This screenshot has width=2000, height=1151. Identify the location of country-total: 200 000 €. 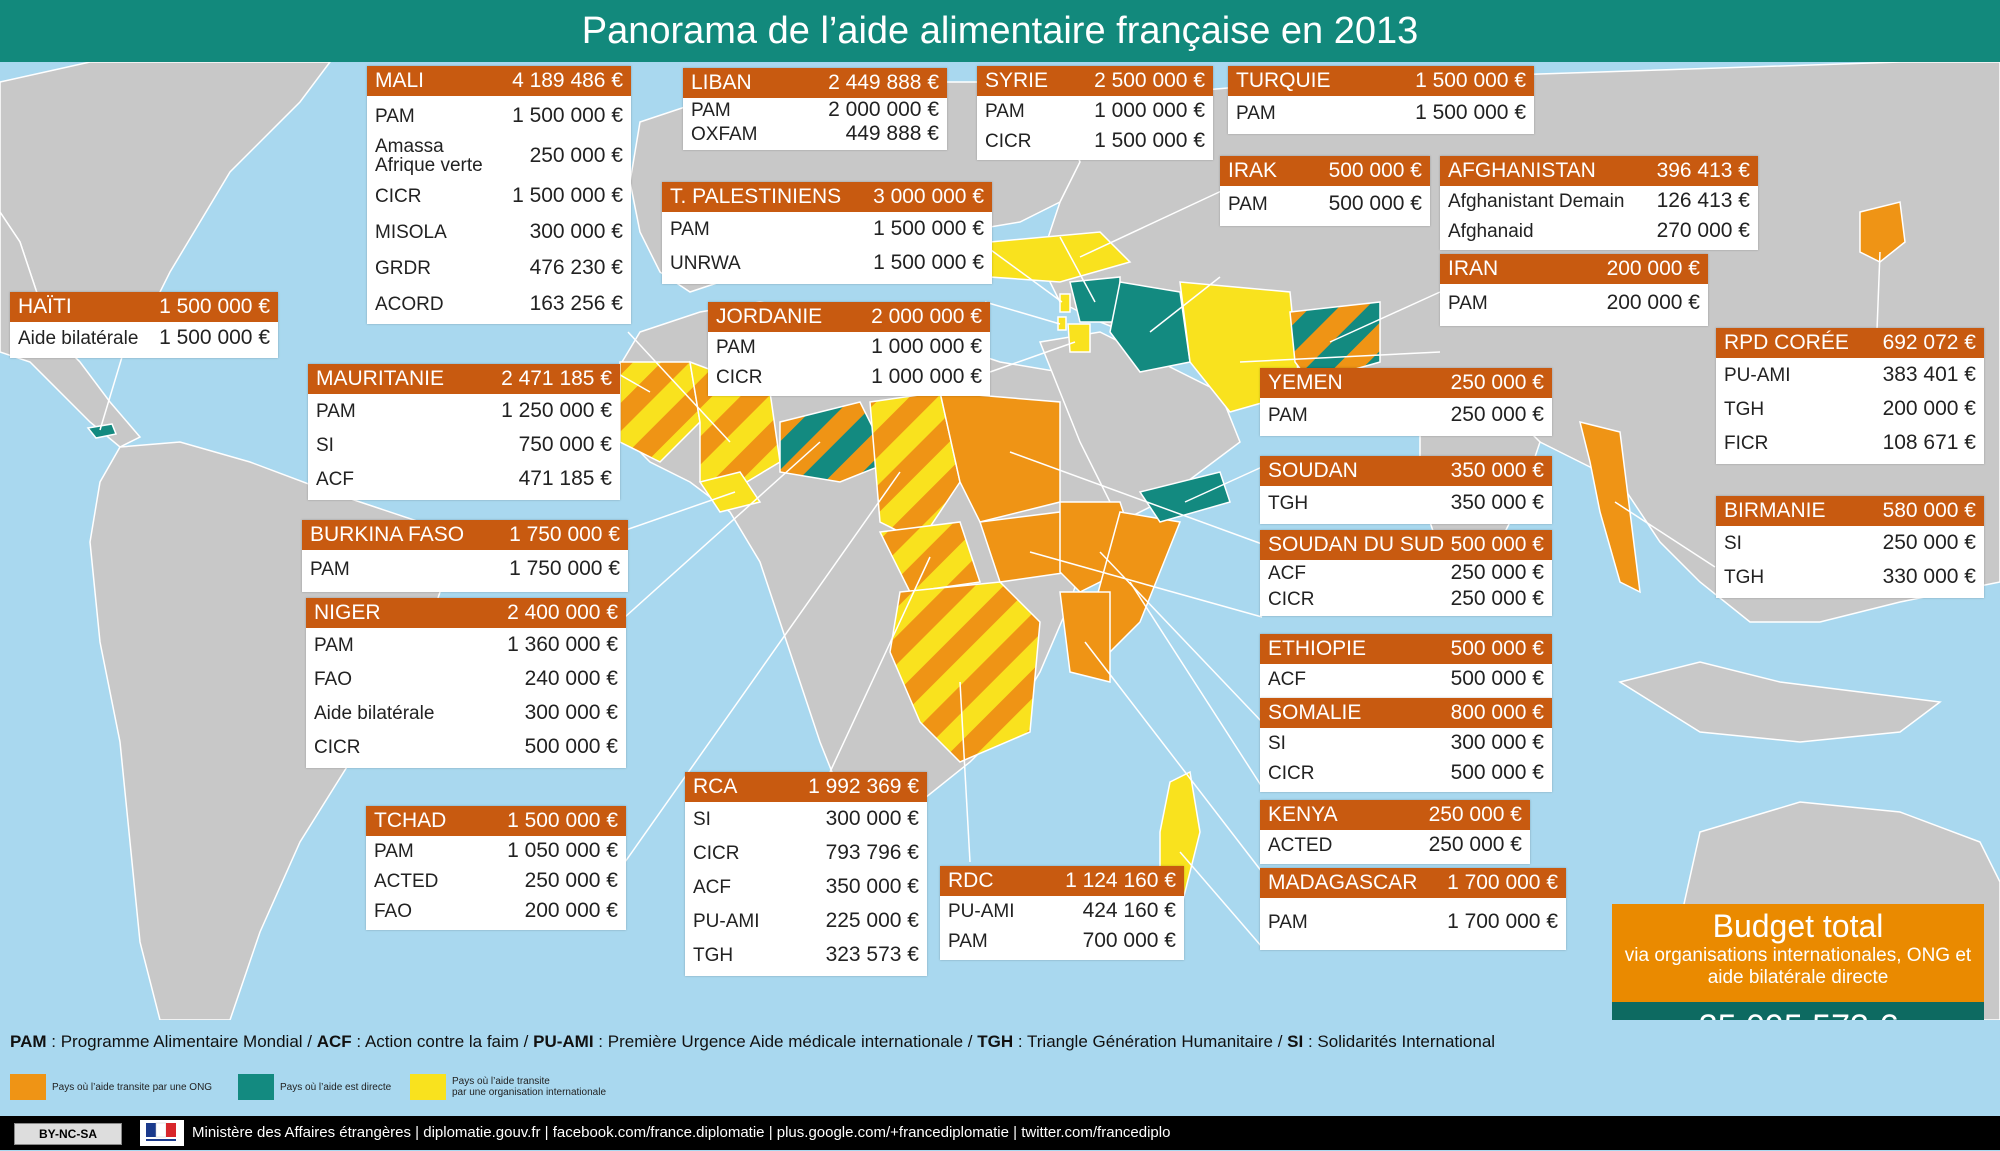
(1653, 268).